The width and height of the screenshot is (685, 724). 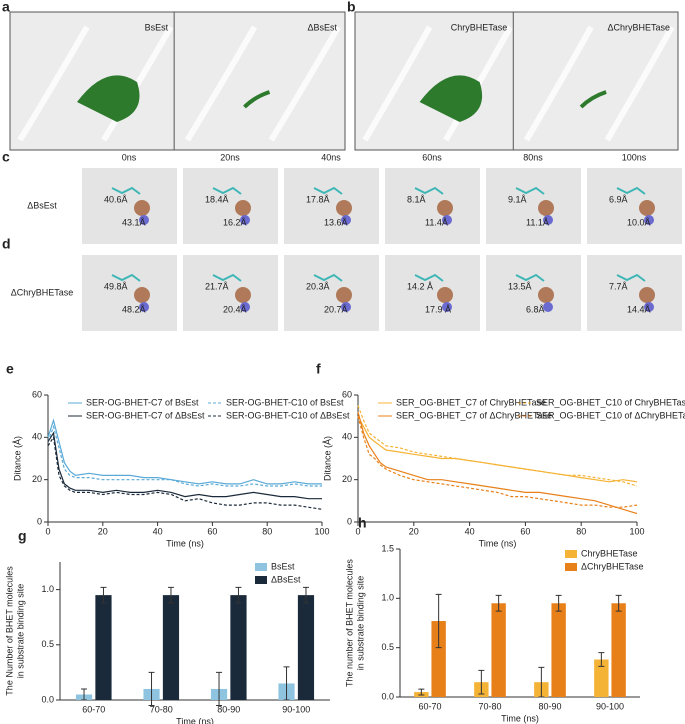 I want to click on distance-label: 6.9Å, so click(x=618, y=199).